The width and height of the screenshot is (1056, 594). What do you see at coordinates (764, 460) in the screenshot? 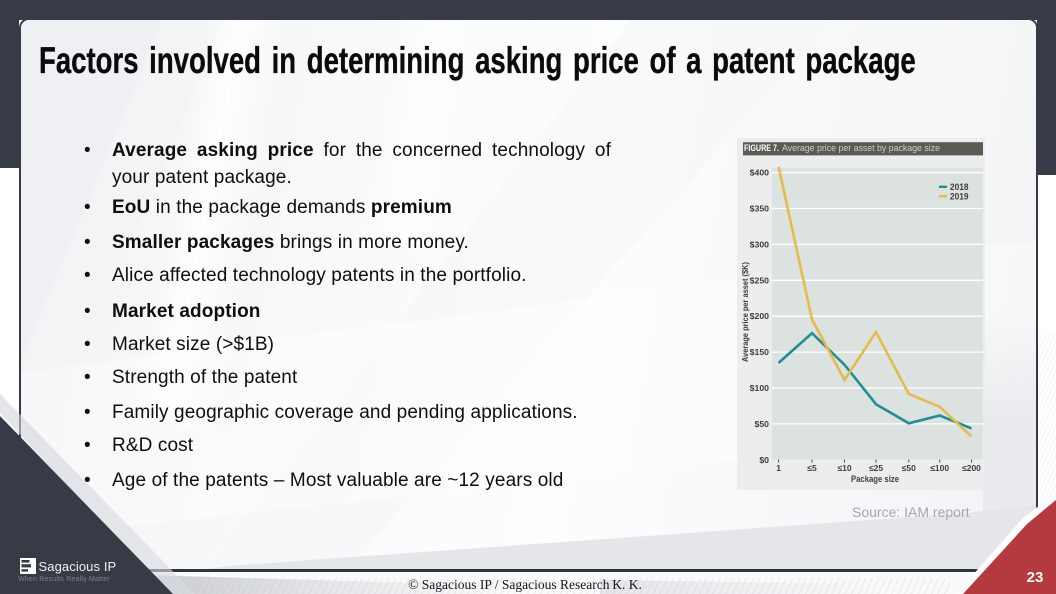
I see `svg-text: $0` at bounding box center [764, 460].